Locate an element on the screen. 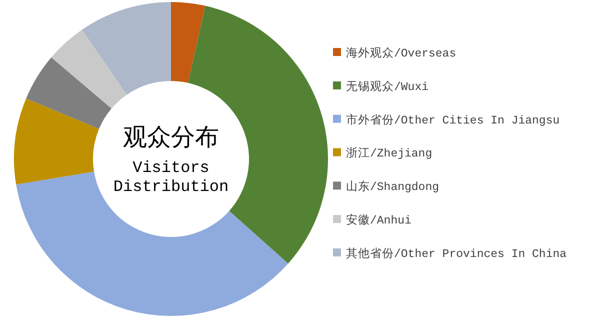 The image size is (590, 321). text: 观众分布 is located at coordinates (171, 138).